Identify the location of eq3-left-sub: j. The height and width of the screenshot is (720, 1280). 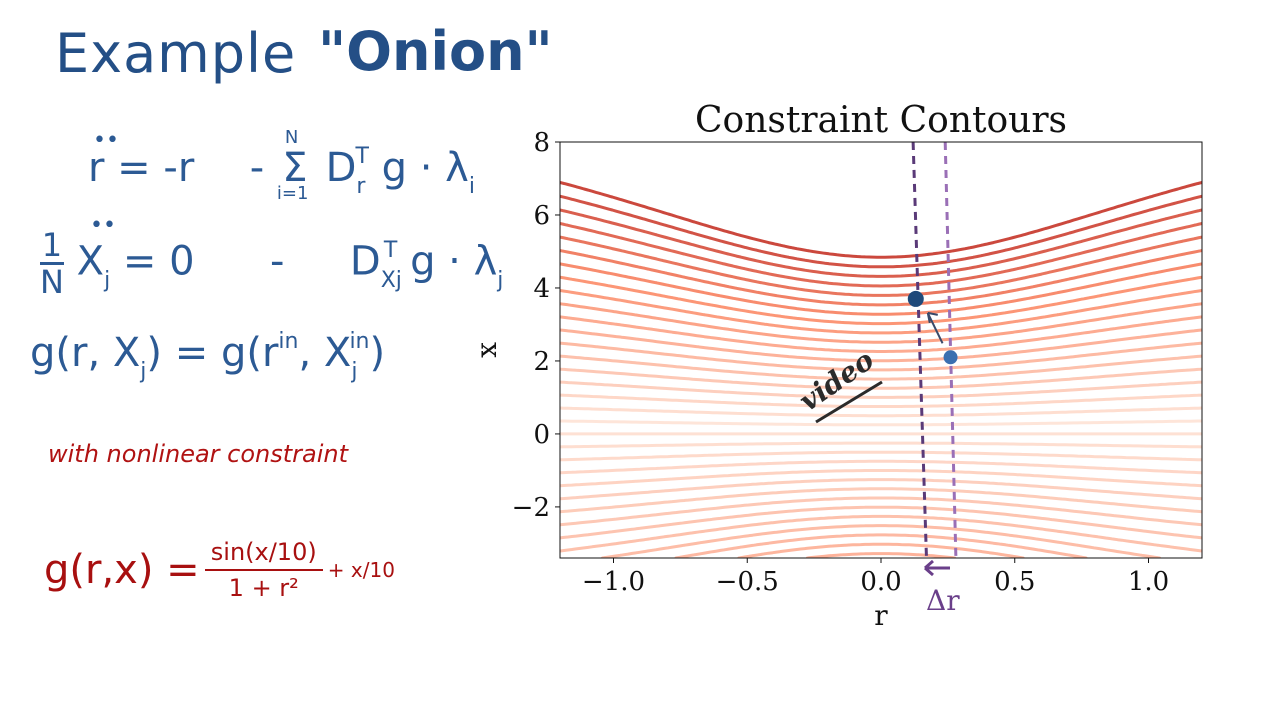
(143, 371).